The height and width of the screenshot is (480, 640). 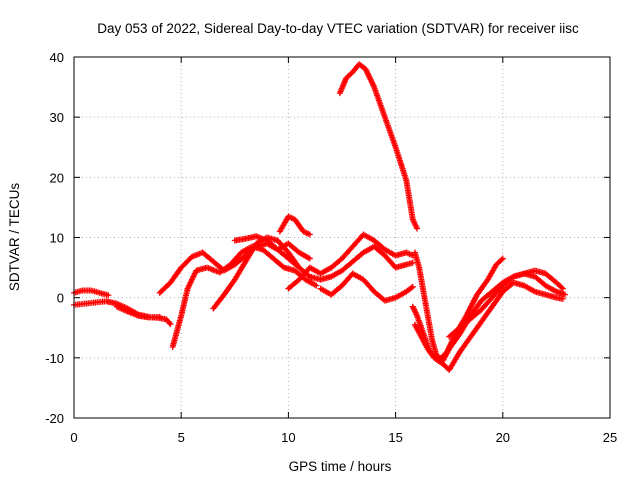 What do you see at coordinates (503, 437) in the screenshot?
I see `x-tick-label: 20` at bounding box center [503, 437].